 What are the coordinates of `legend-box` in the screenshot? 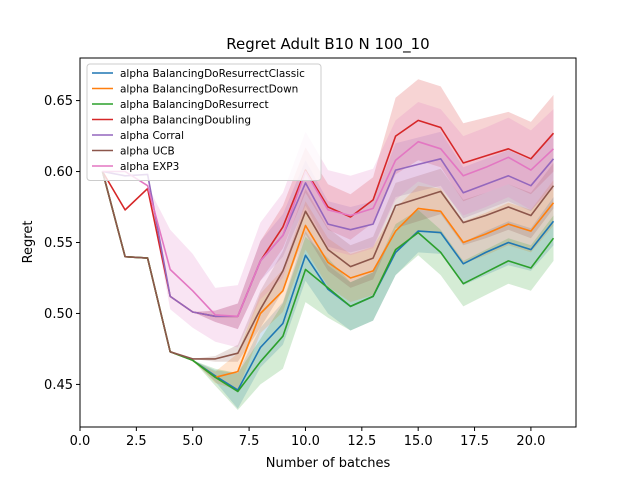 It's located at (204, 122).